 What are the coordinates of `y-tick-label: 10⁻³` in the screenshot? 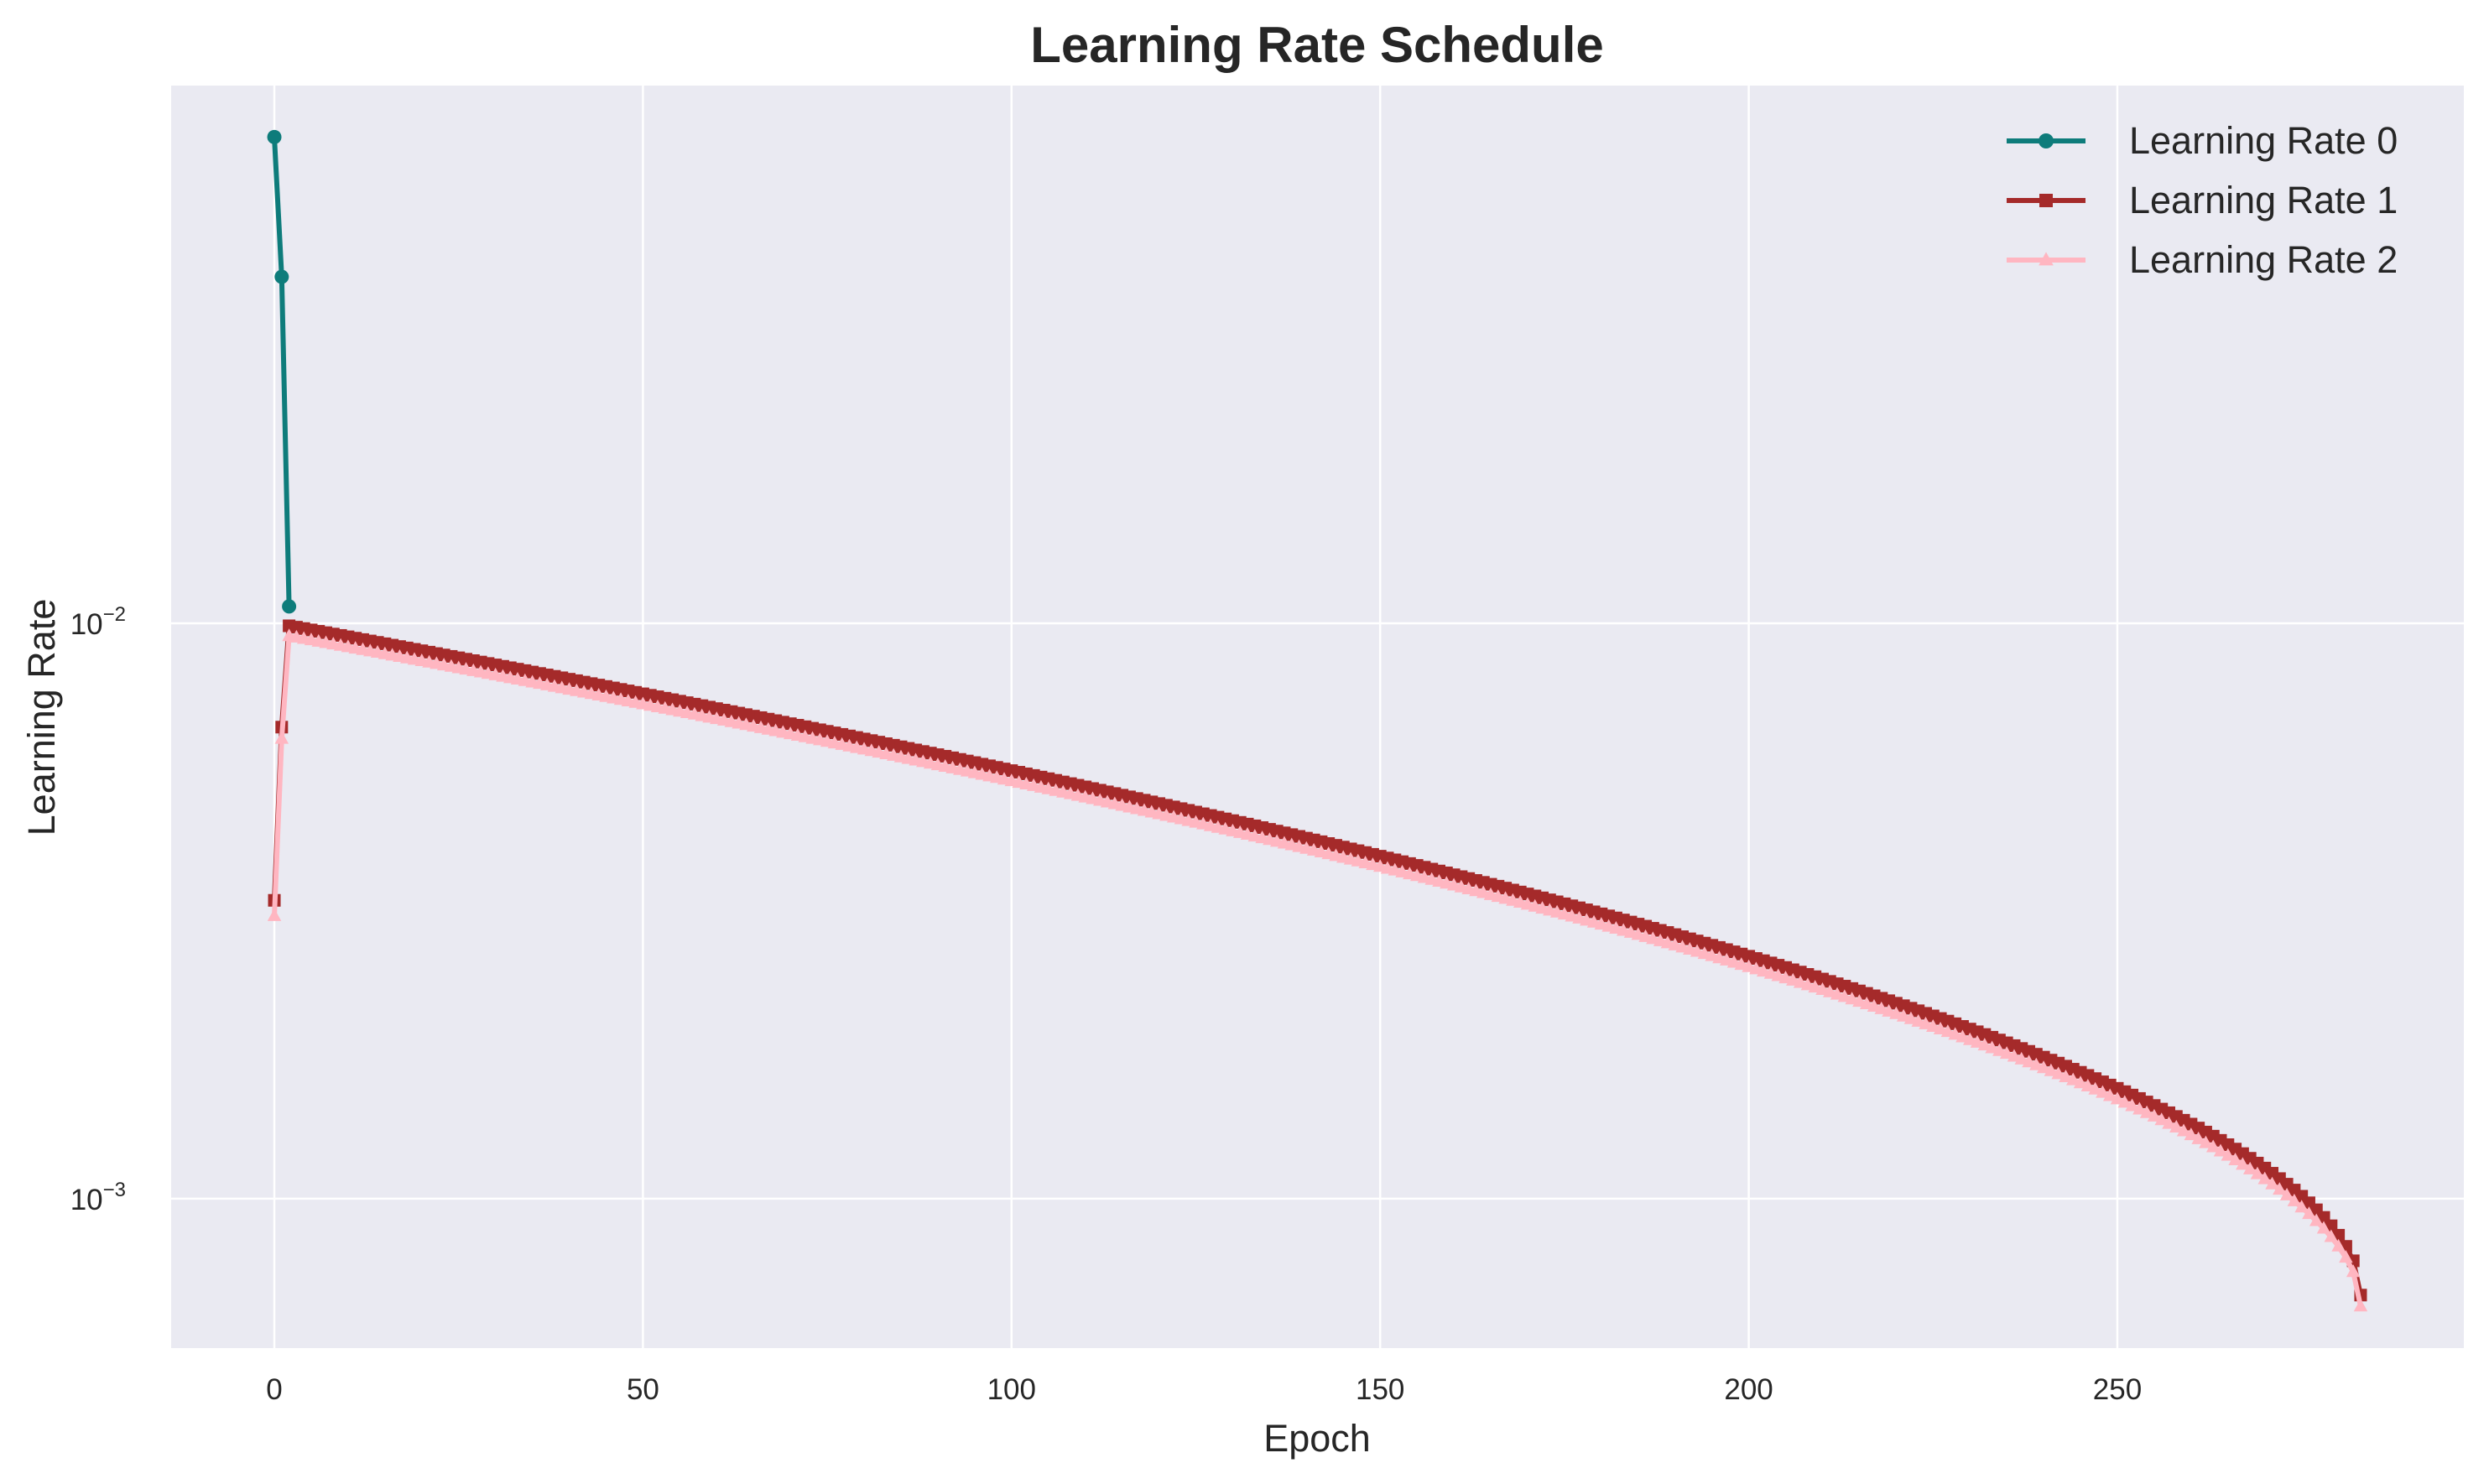 It's located at (98, 1197).